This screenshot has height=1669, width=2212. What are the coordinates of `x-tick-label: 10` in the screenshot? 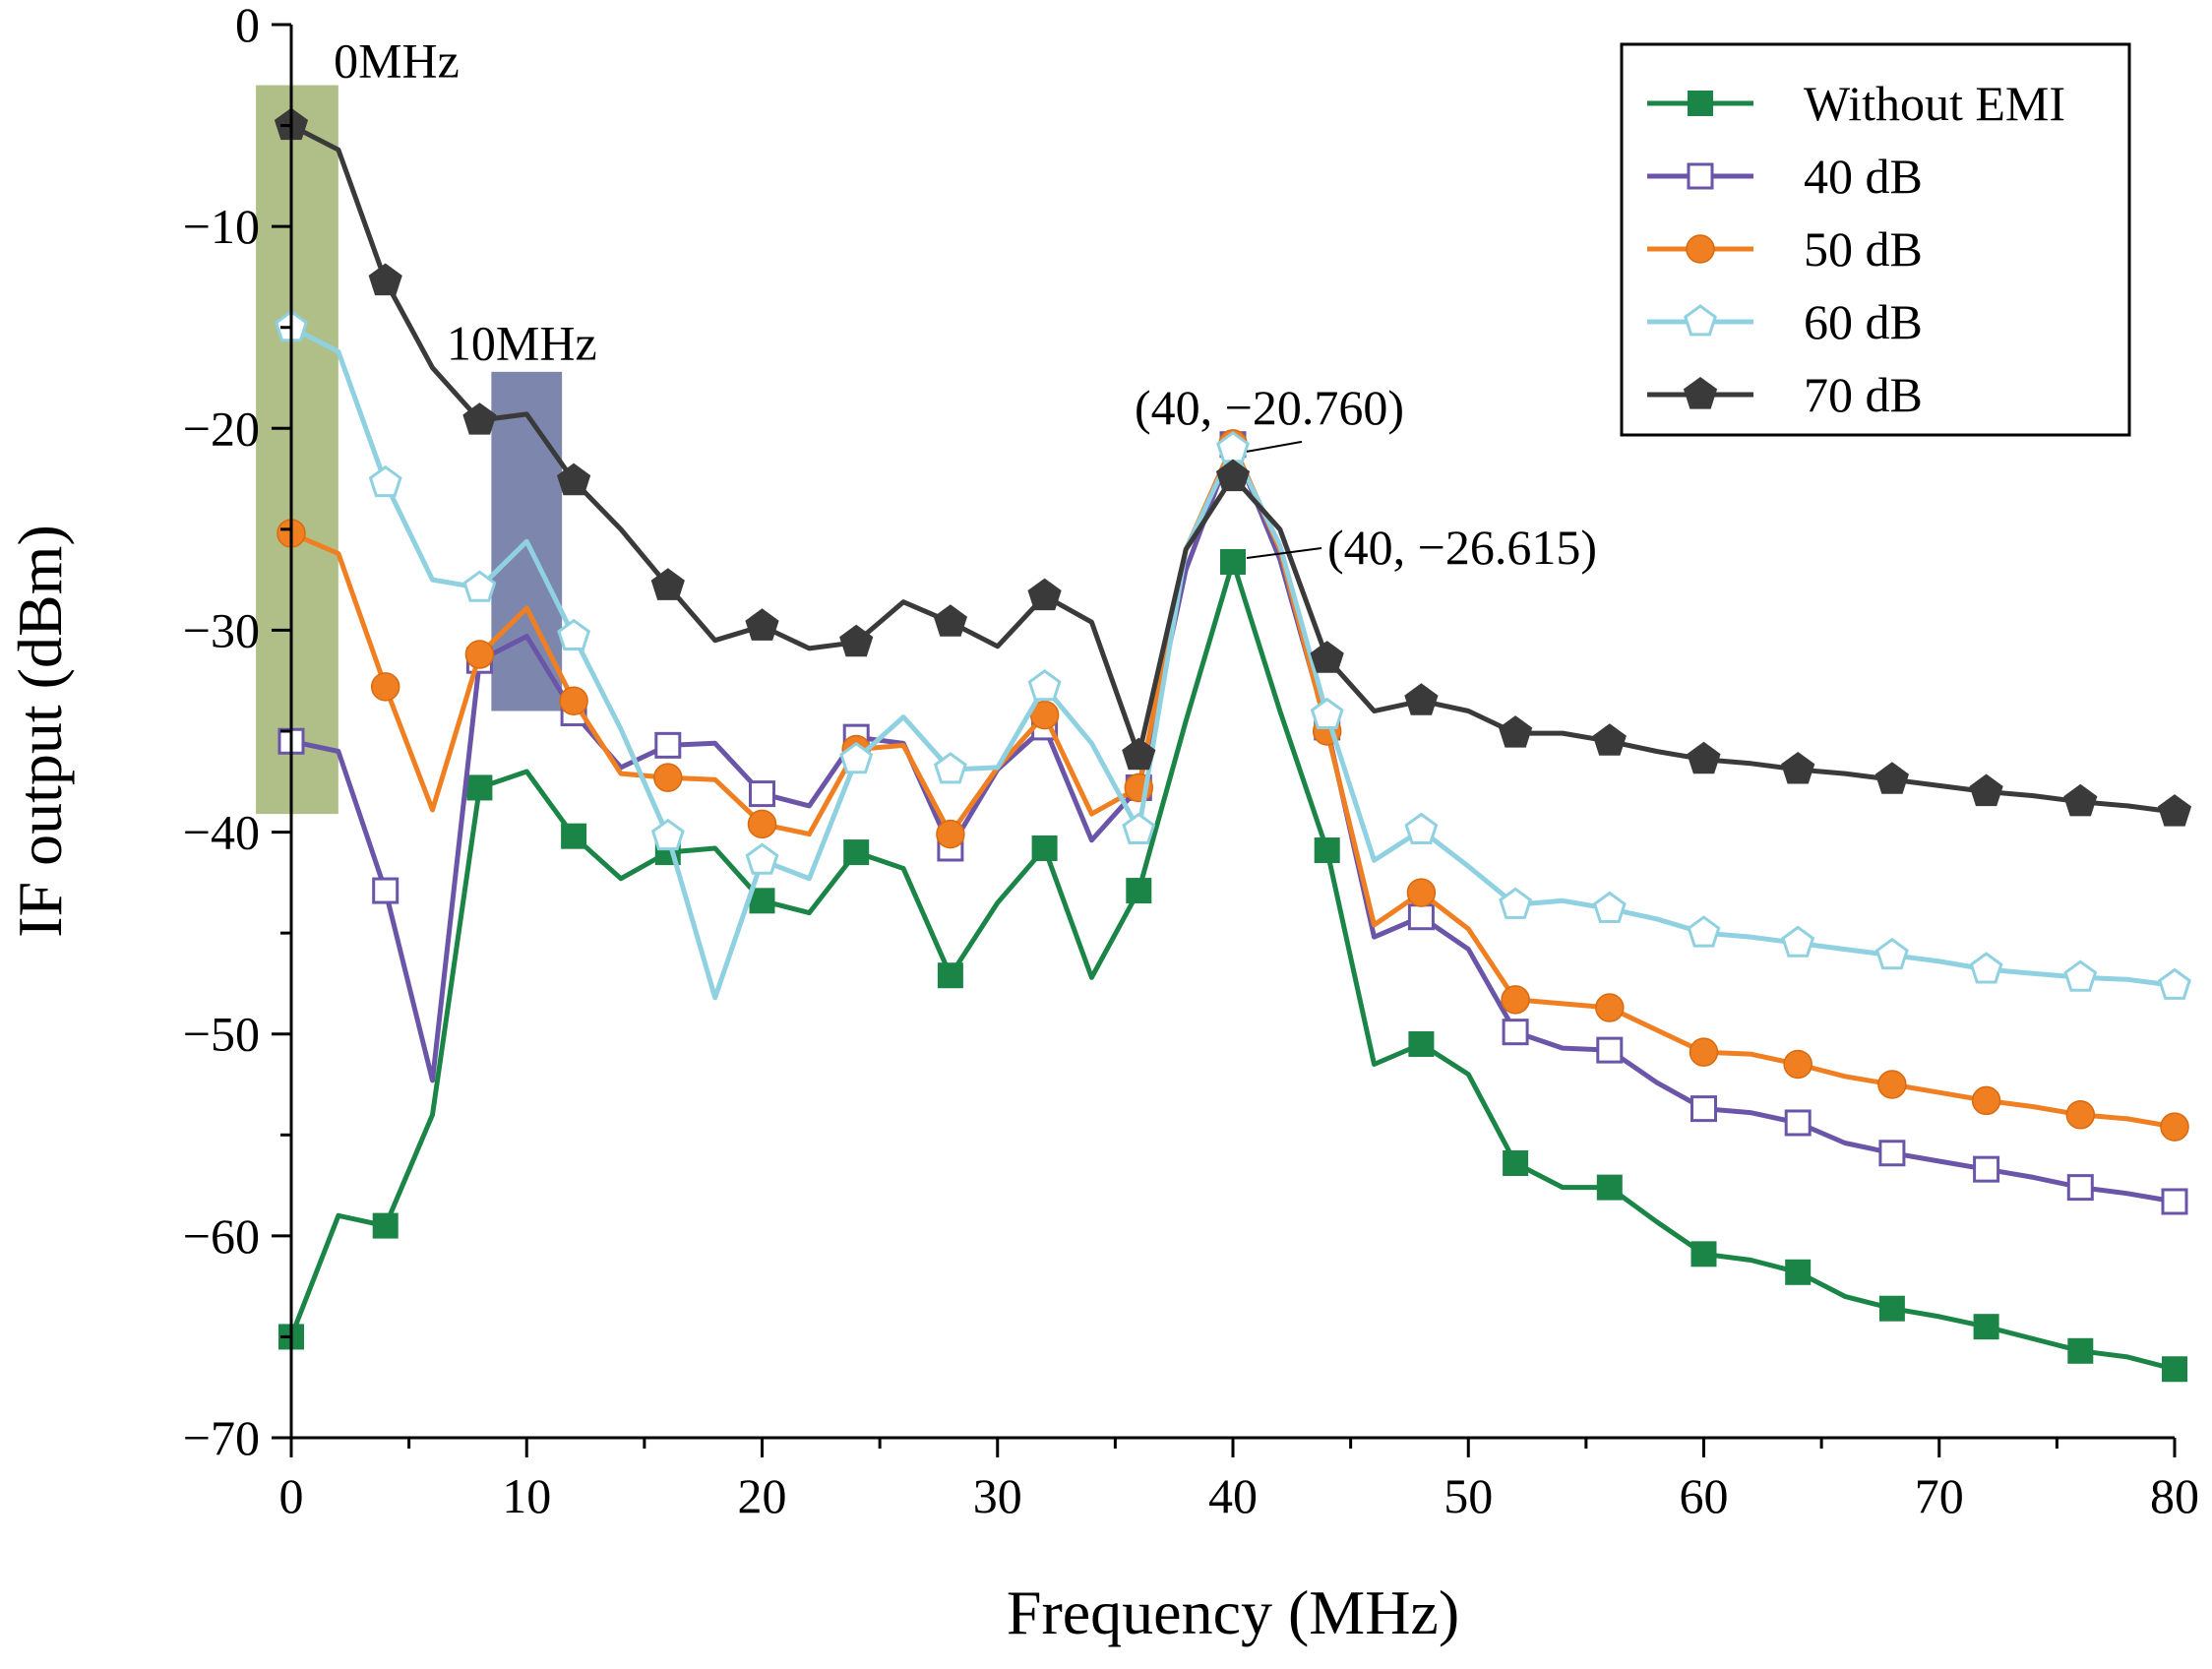 It's located at (526, 1495).